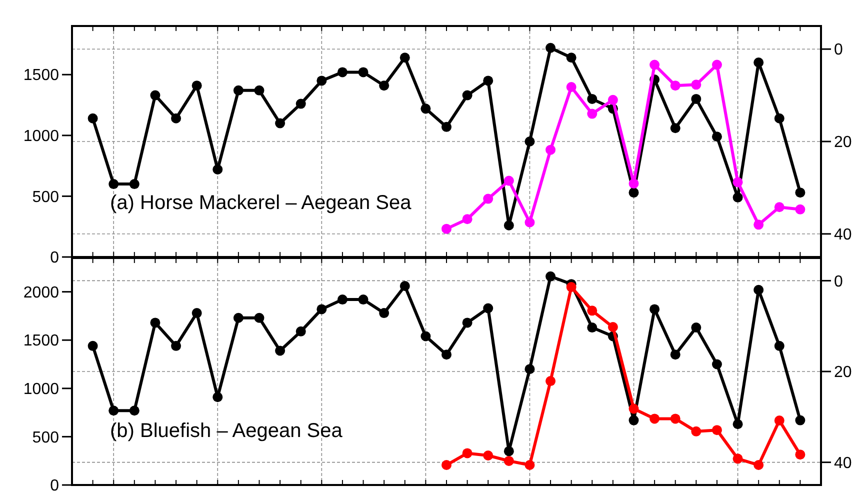  Describe the element at coordinates (41, 341) in the screenshot. I see `y-tick-label: 1500` at that location.